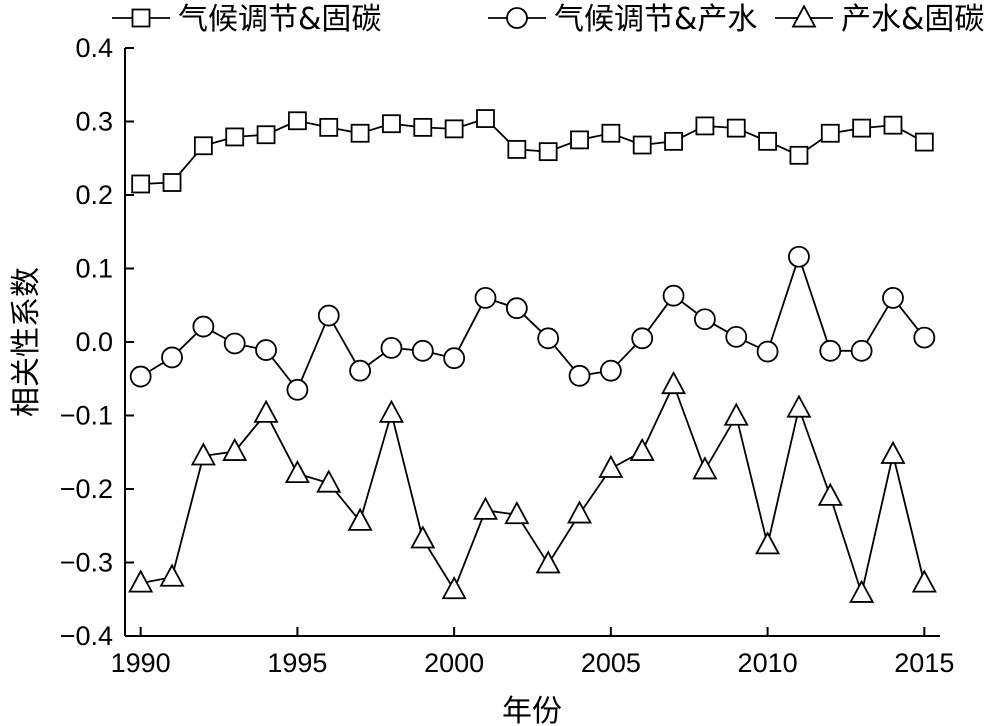 This screenshot has width=1000, height=726. I want to click on x-tick-label: 1995, so click(297, 663).